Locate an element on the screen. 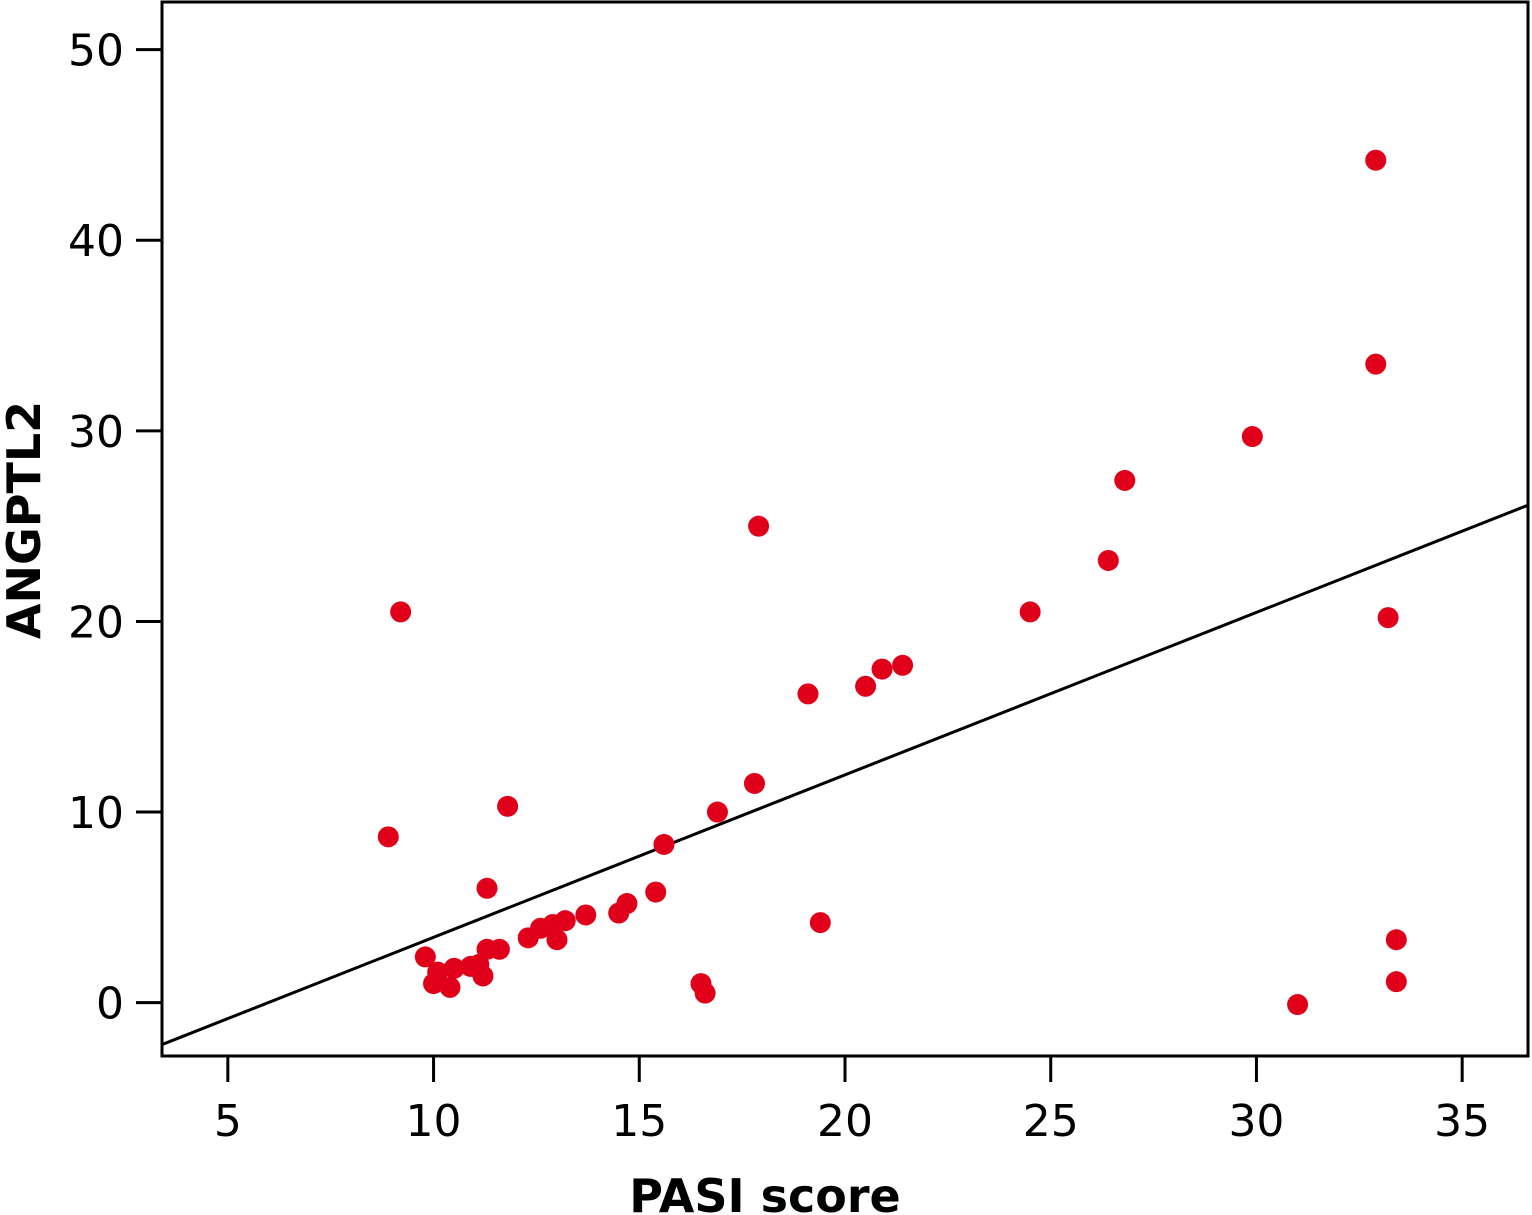  y-tick-label: 40 is located at coordinates (96, 241).